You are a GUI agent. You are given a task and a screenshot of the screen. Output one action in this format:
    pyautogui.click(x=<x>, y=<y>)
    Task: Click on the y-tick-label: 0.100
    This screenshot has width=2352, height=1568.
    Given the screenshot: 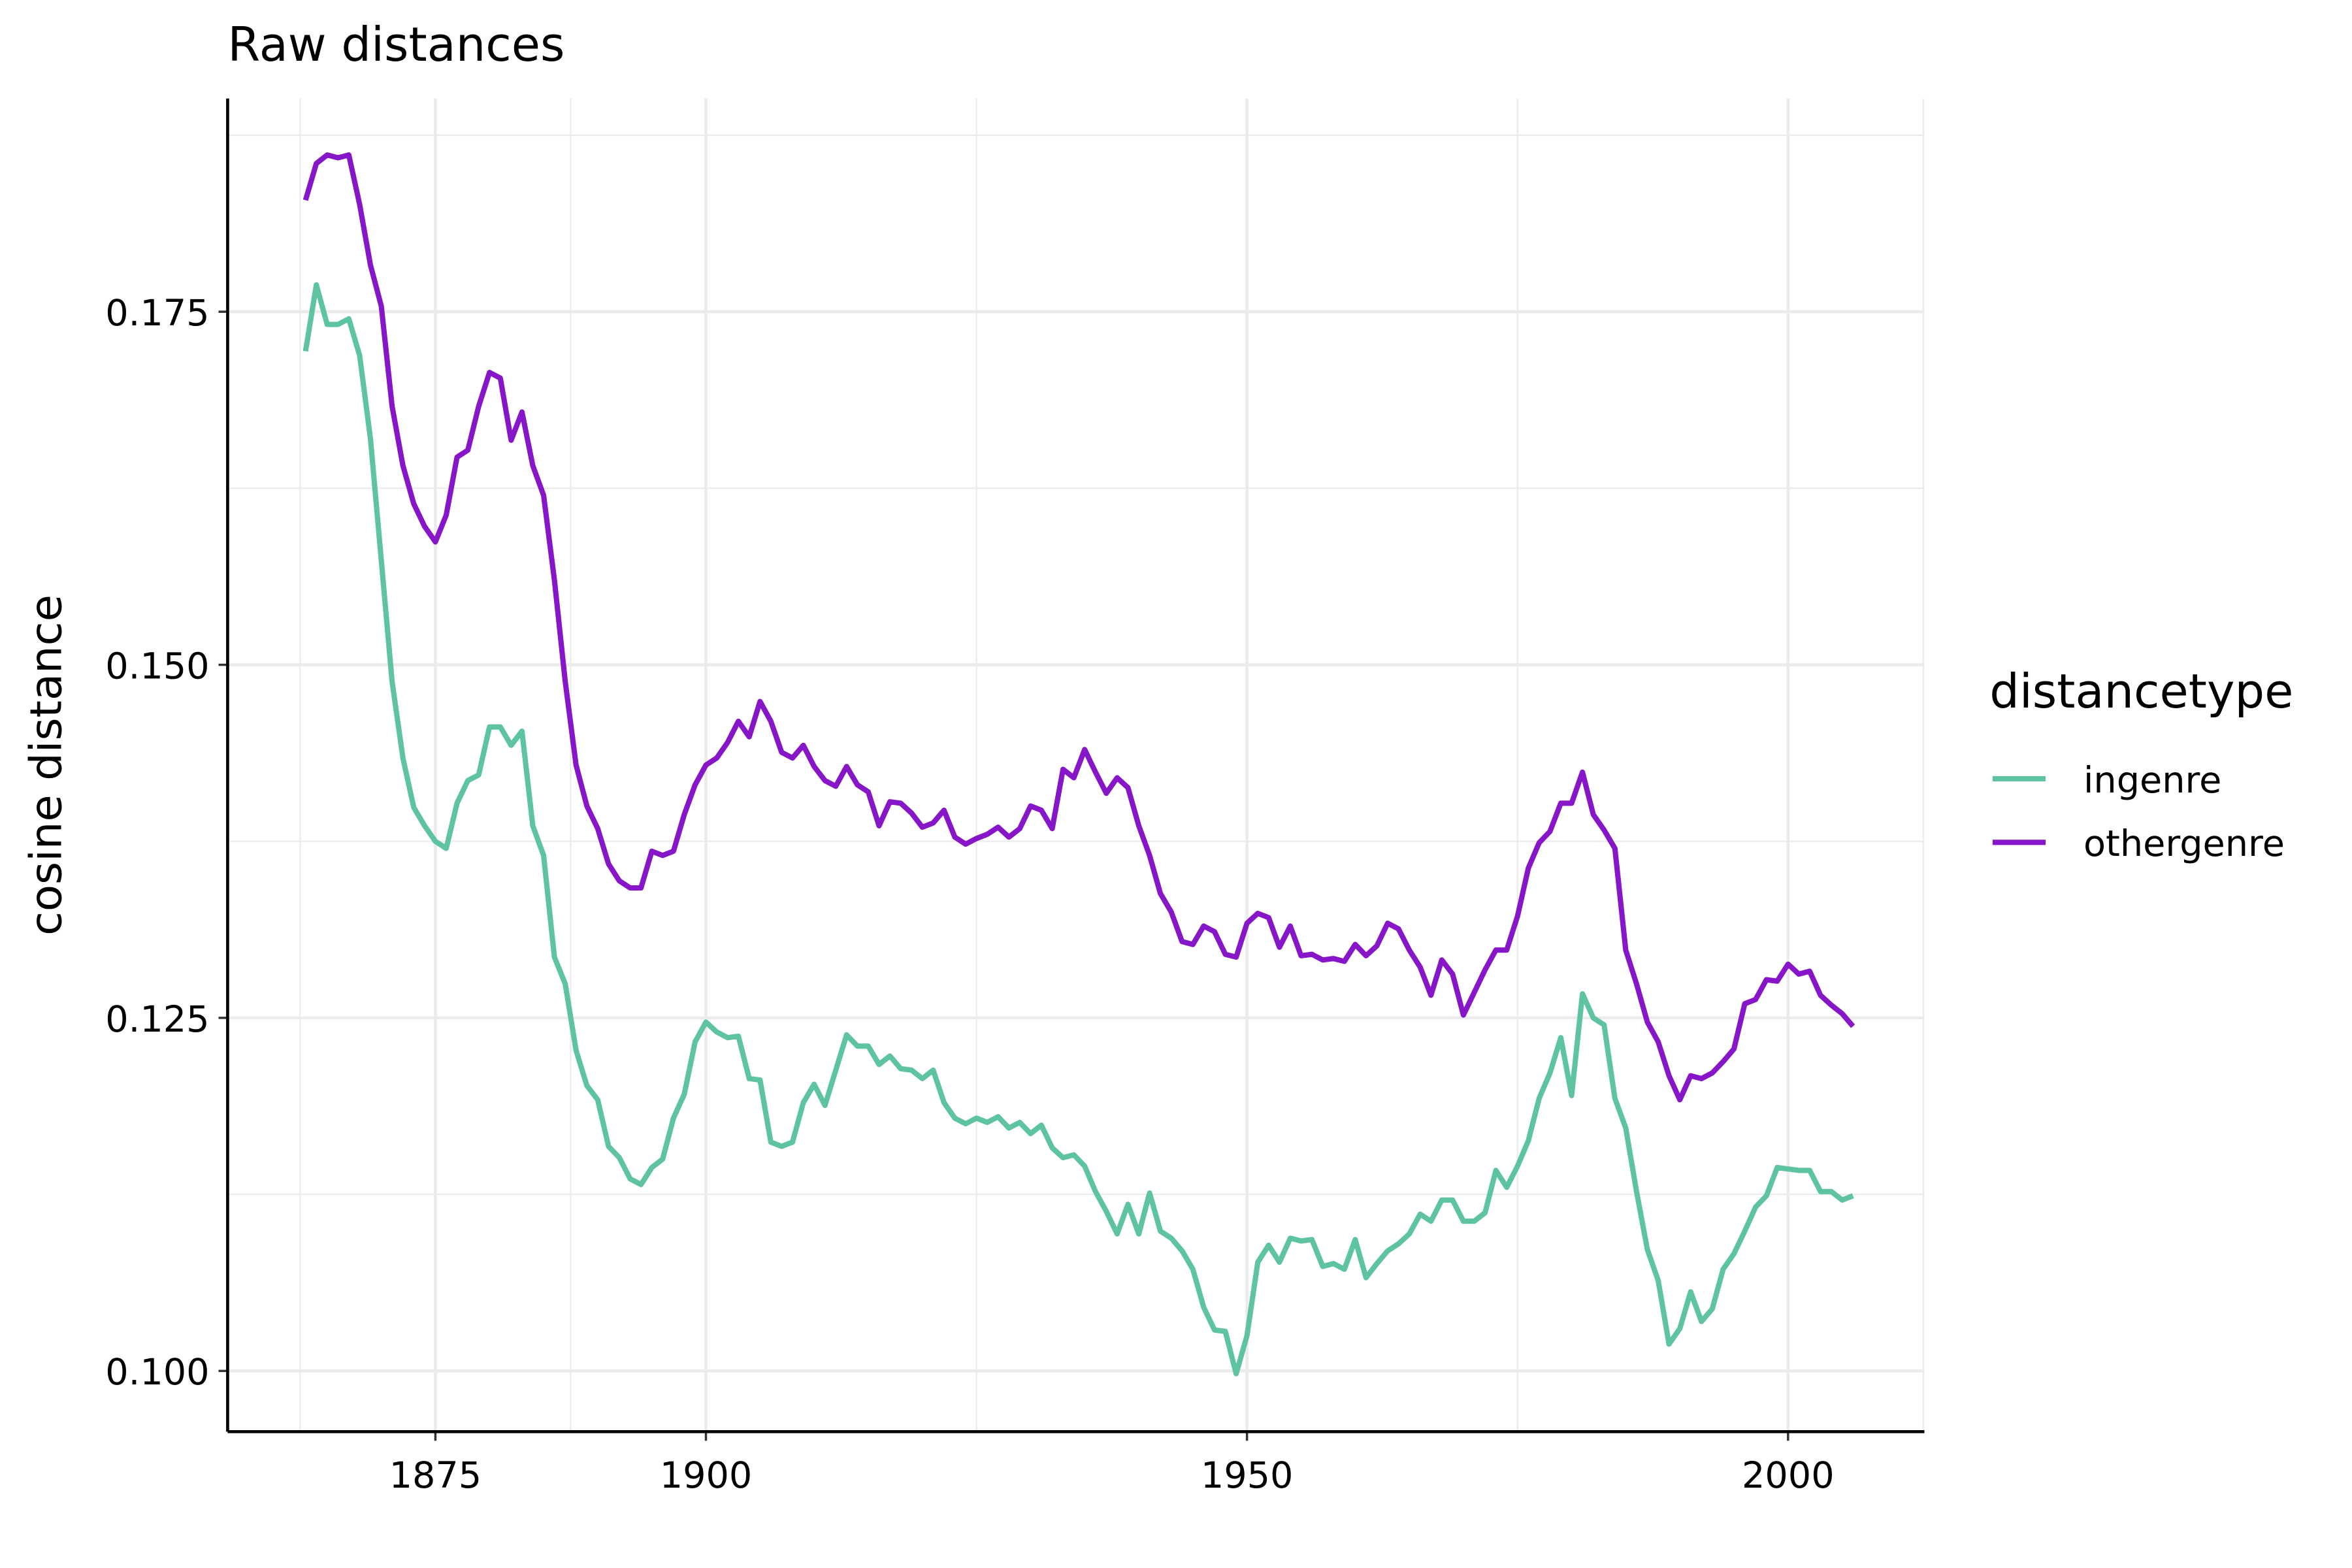 What is the action you would take?
    pyautogui.click(x=157, y=1372)
    